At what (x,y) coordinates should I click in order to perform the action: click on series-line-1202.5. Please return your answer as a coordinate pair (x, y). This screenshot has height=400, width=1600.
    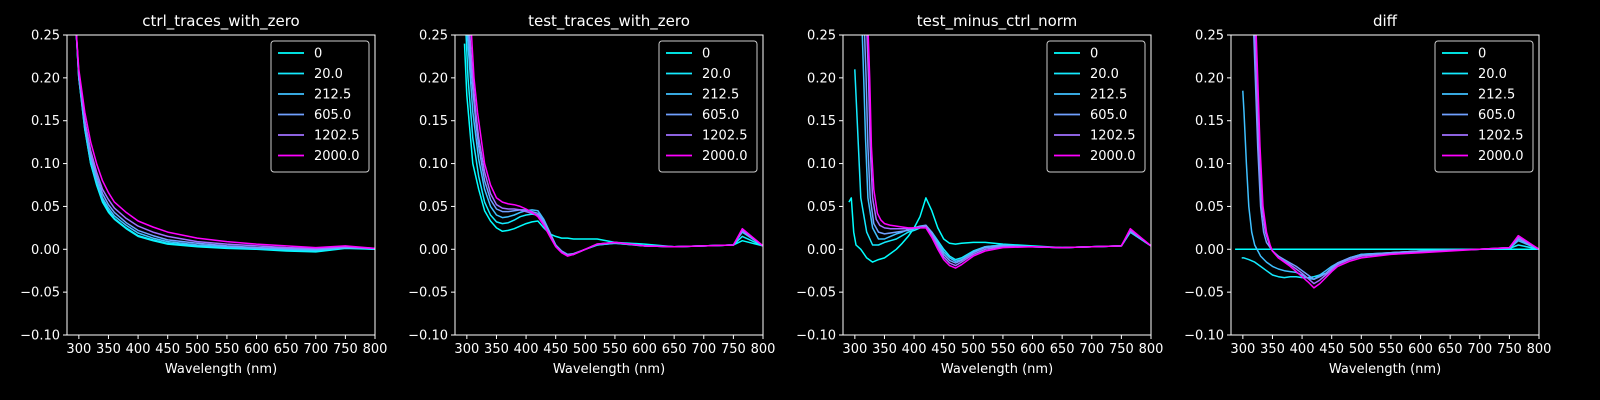
    Looking at the image, I should click on (225, 142).